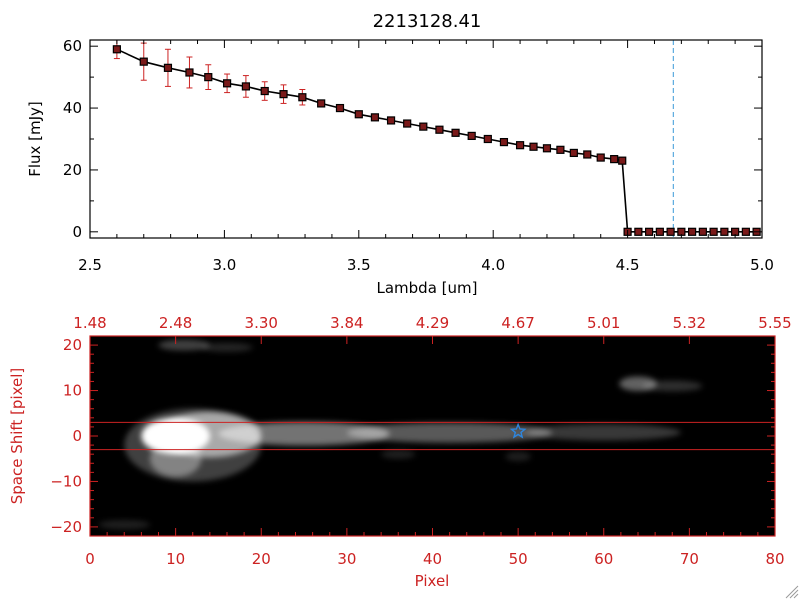 The height and width of the screenshot is (600, 800). Describe the element at coordinates (774, 559) in the screenshot. I see `x-tick-label: 80` at that location.